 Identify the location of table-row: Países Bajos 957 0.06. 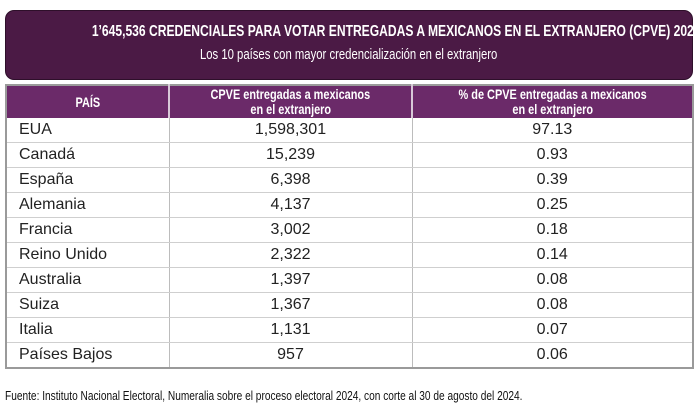
(349, 355).